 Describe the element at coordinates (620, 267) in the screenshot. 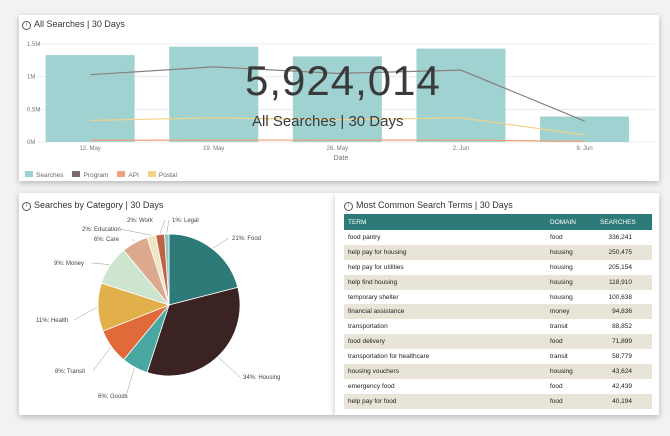

I see `searches-cell: 205,154` at that location.